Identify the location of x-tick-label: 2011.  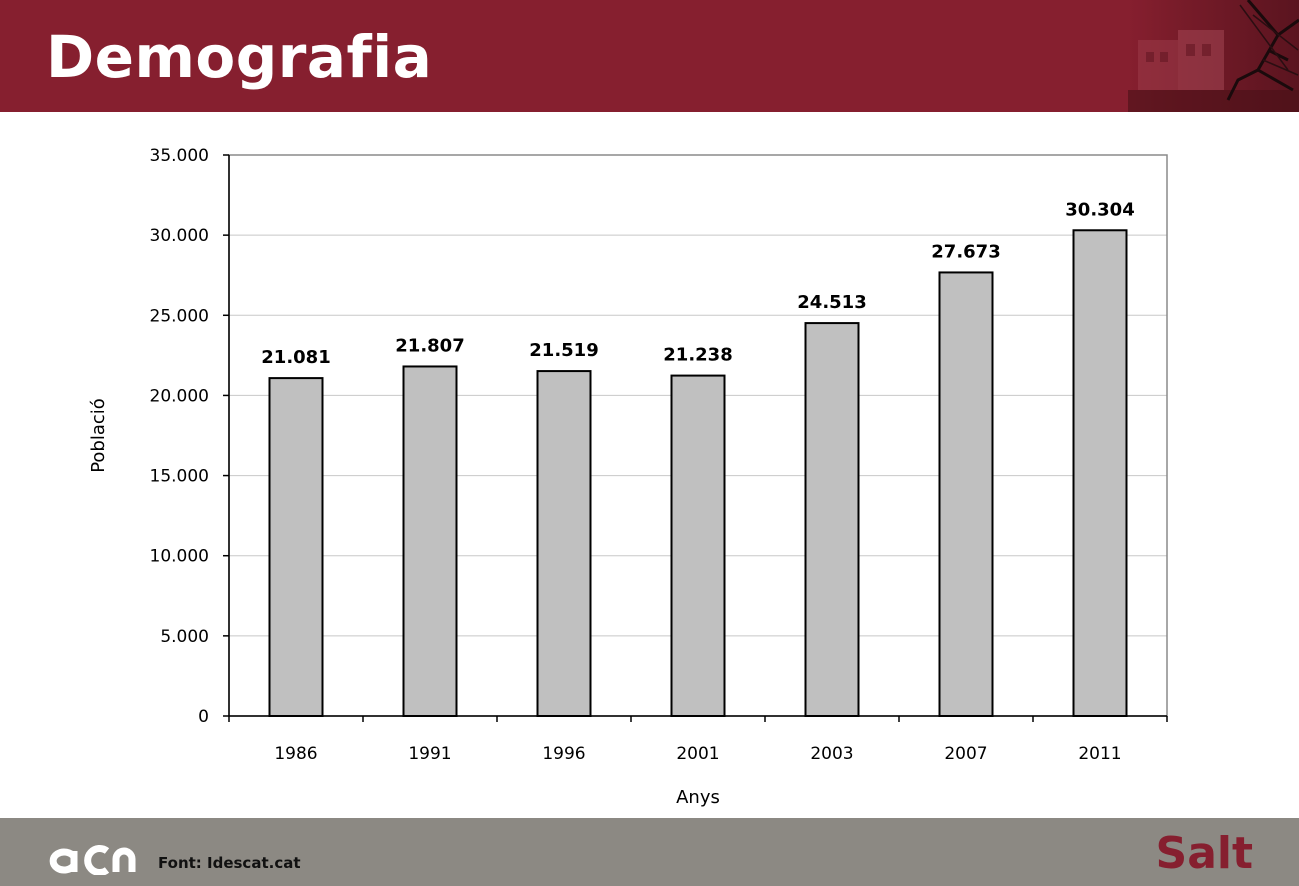
(1099, 754).